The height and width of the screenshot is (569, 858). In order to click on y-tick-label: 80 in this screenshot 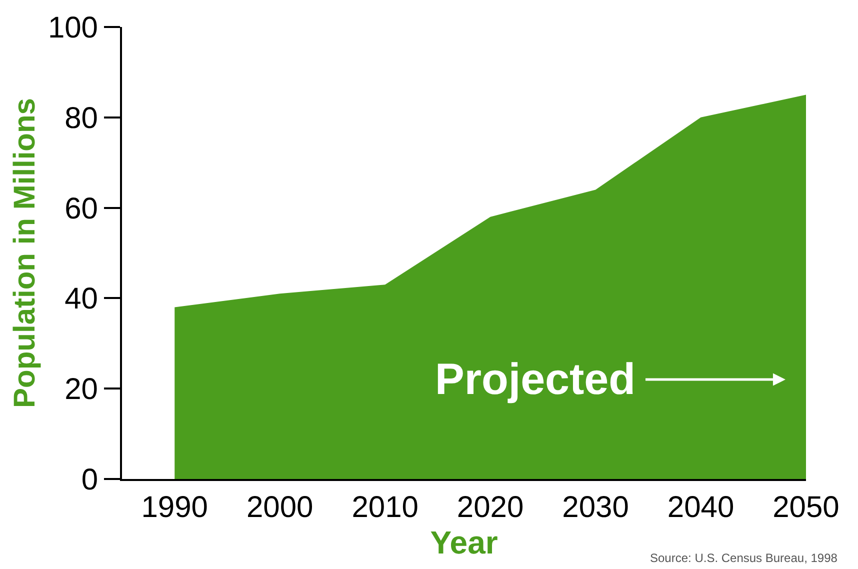, I will do `click(81, 118)`.